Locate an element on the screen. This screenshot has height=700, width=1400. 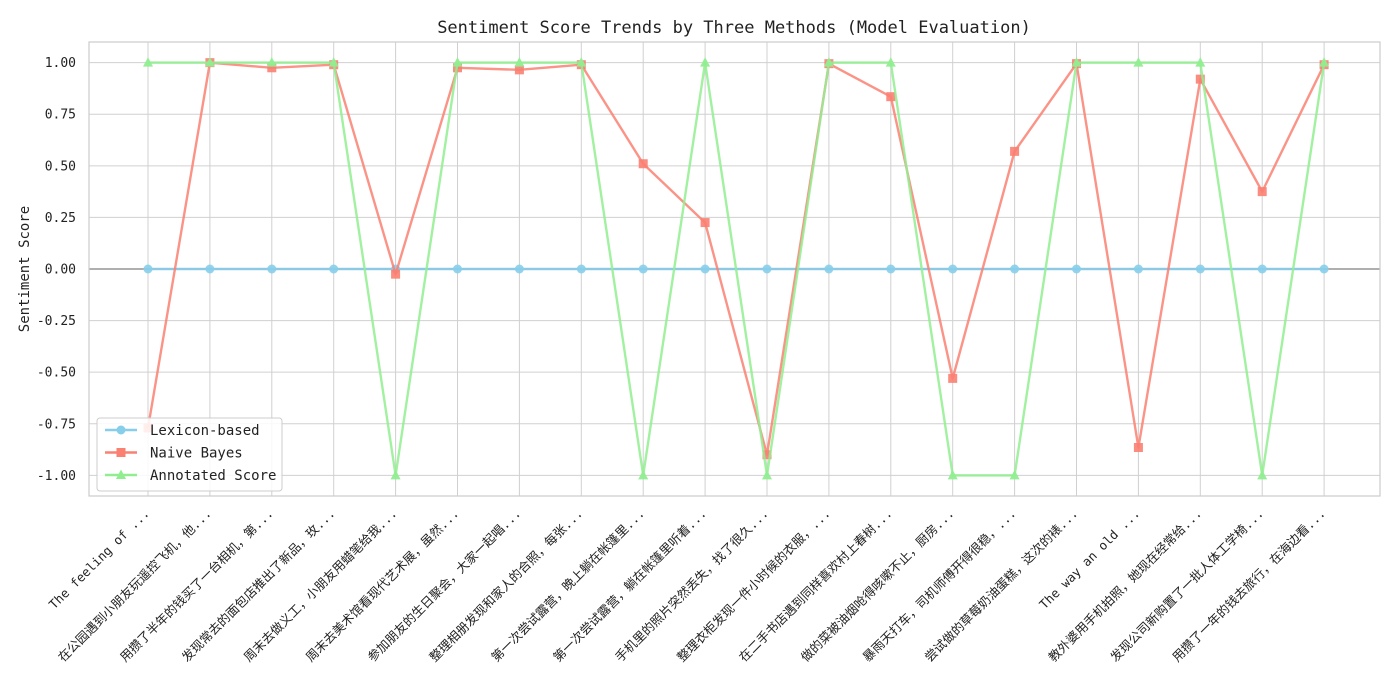
y-axis-label: Sentiment Score is located at coordinates (25, 269).